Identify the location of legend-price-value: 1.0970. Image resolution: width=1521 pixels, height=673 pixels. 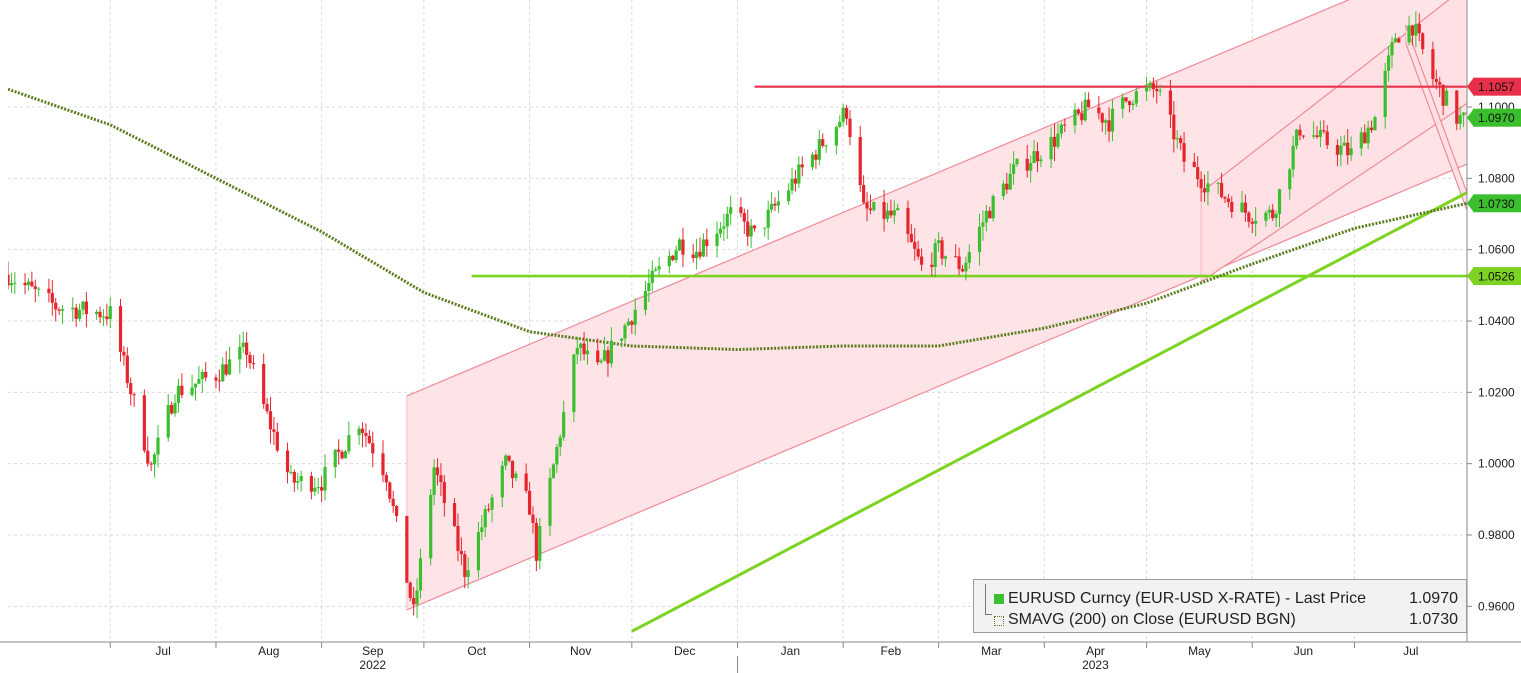
(1433, 598).